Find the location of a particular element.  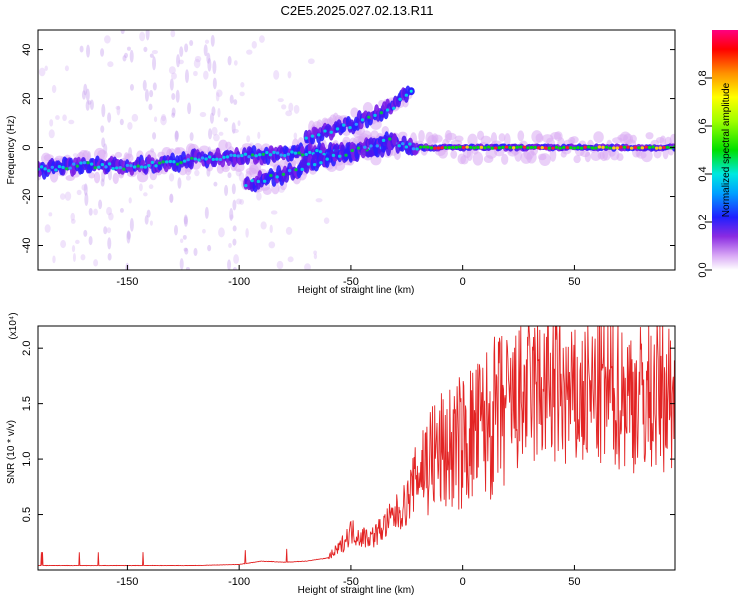

y-tick-label: 0.5 is located at coordinates (27, 514).